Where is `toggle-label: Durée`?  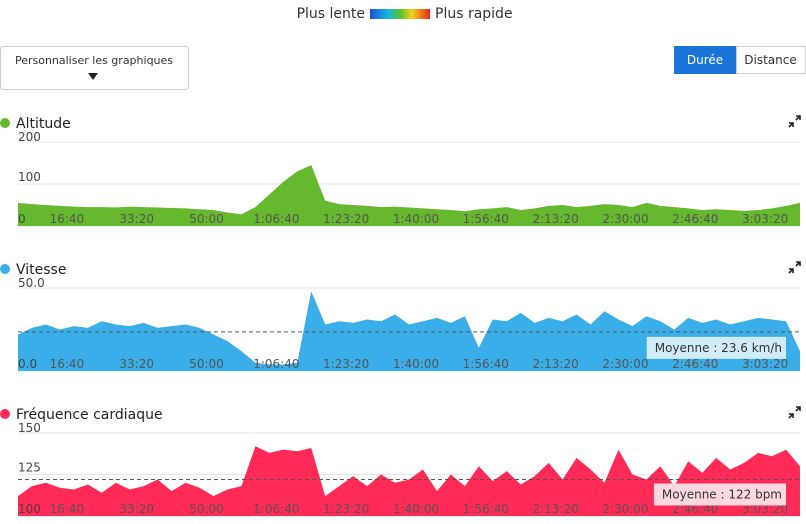 toggle-label: Durée is located at coordinates (705, 60).